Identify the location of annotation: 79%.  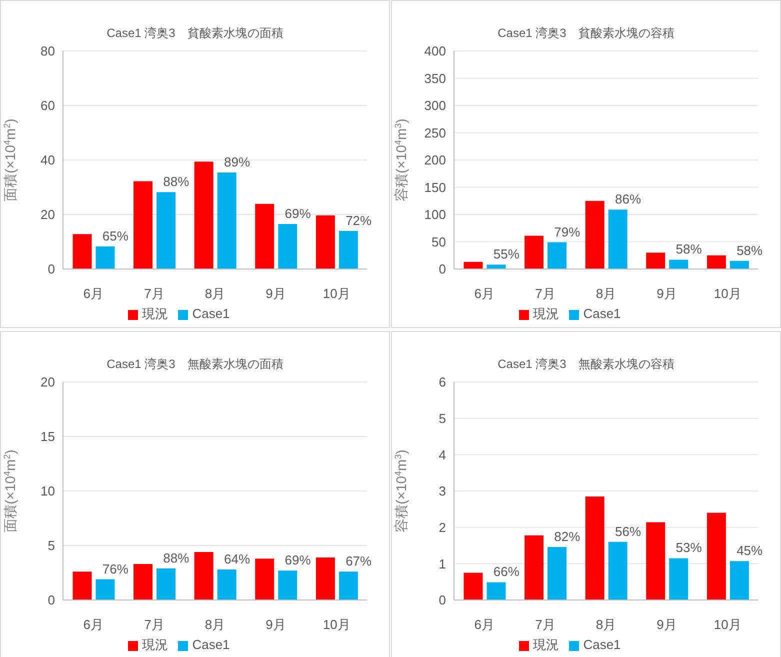
(567, 232).